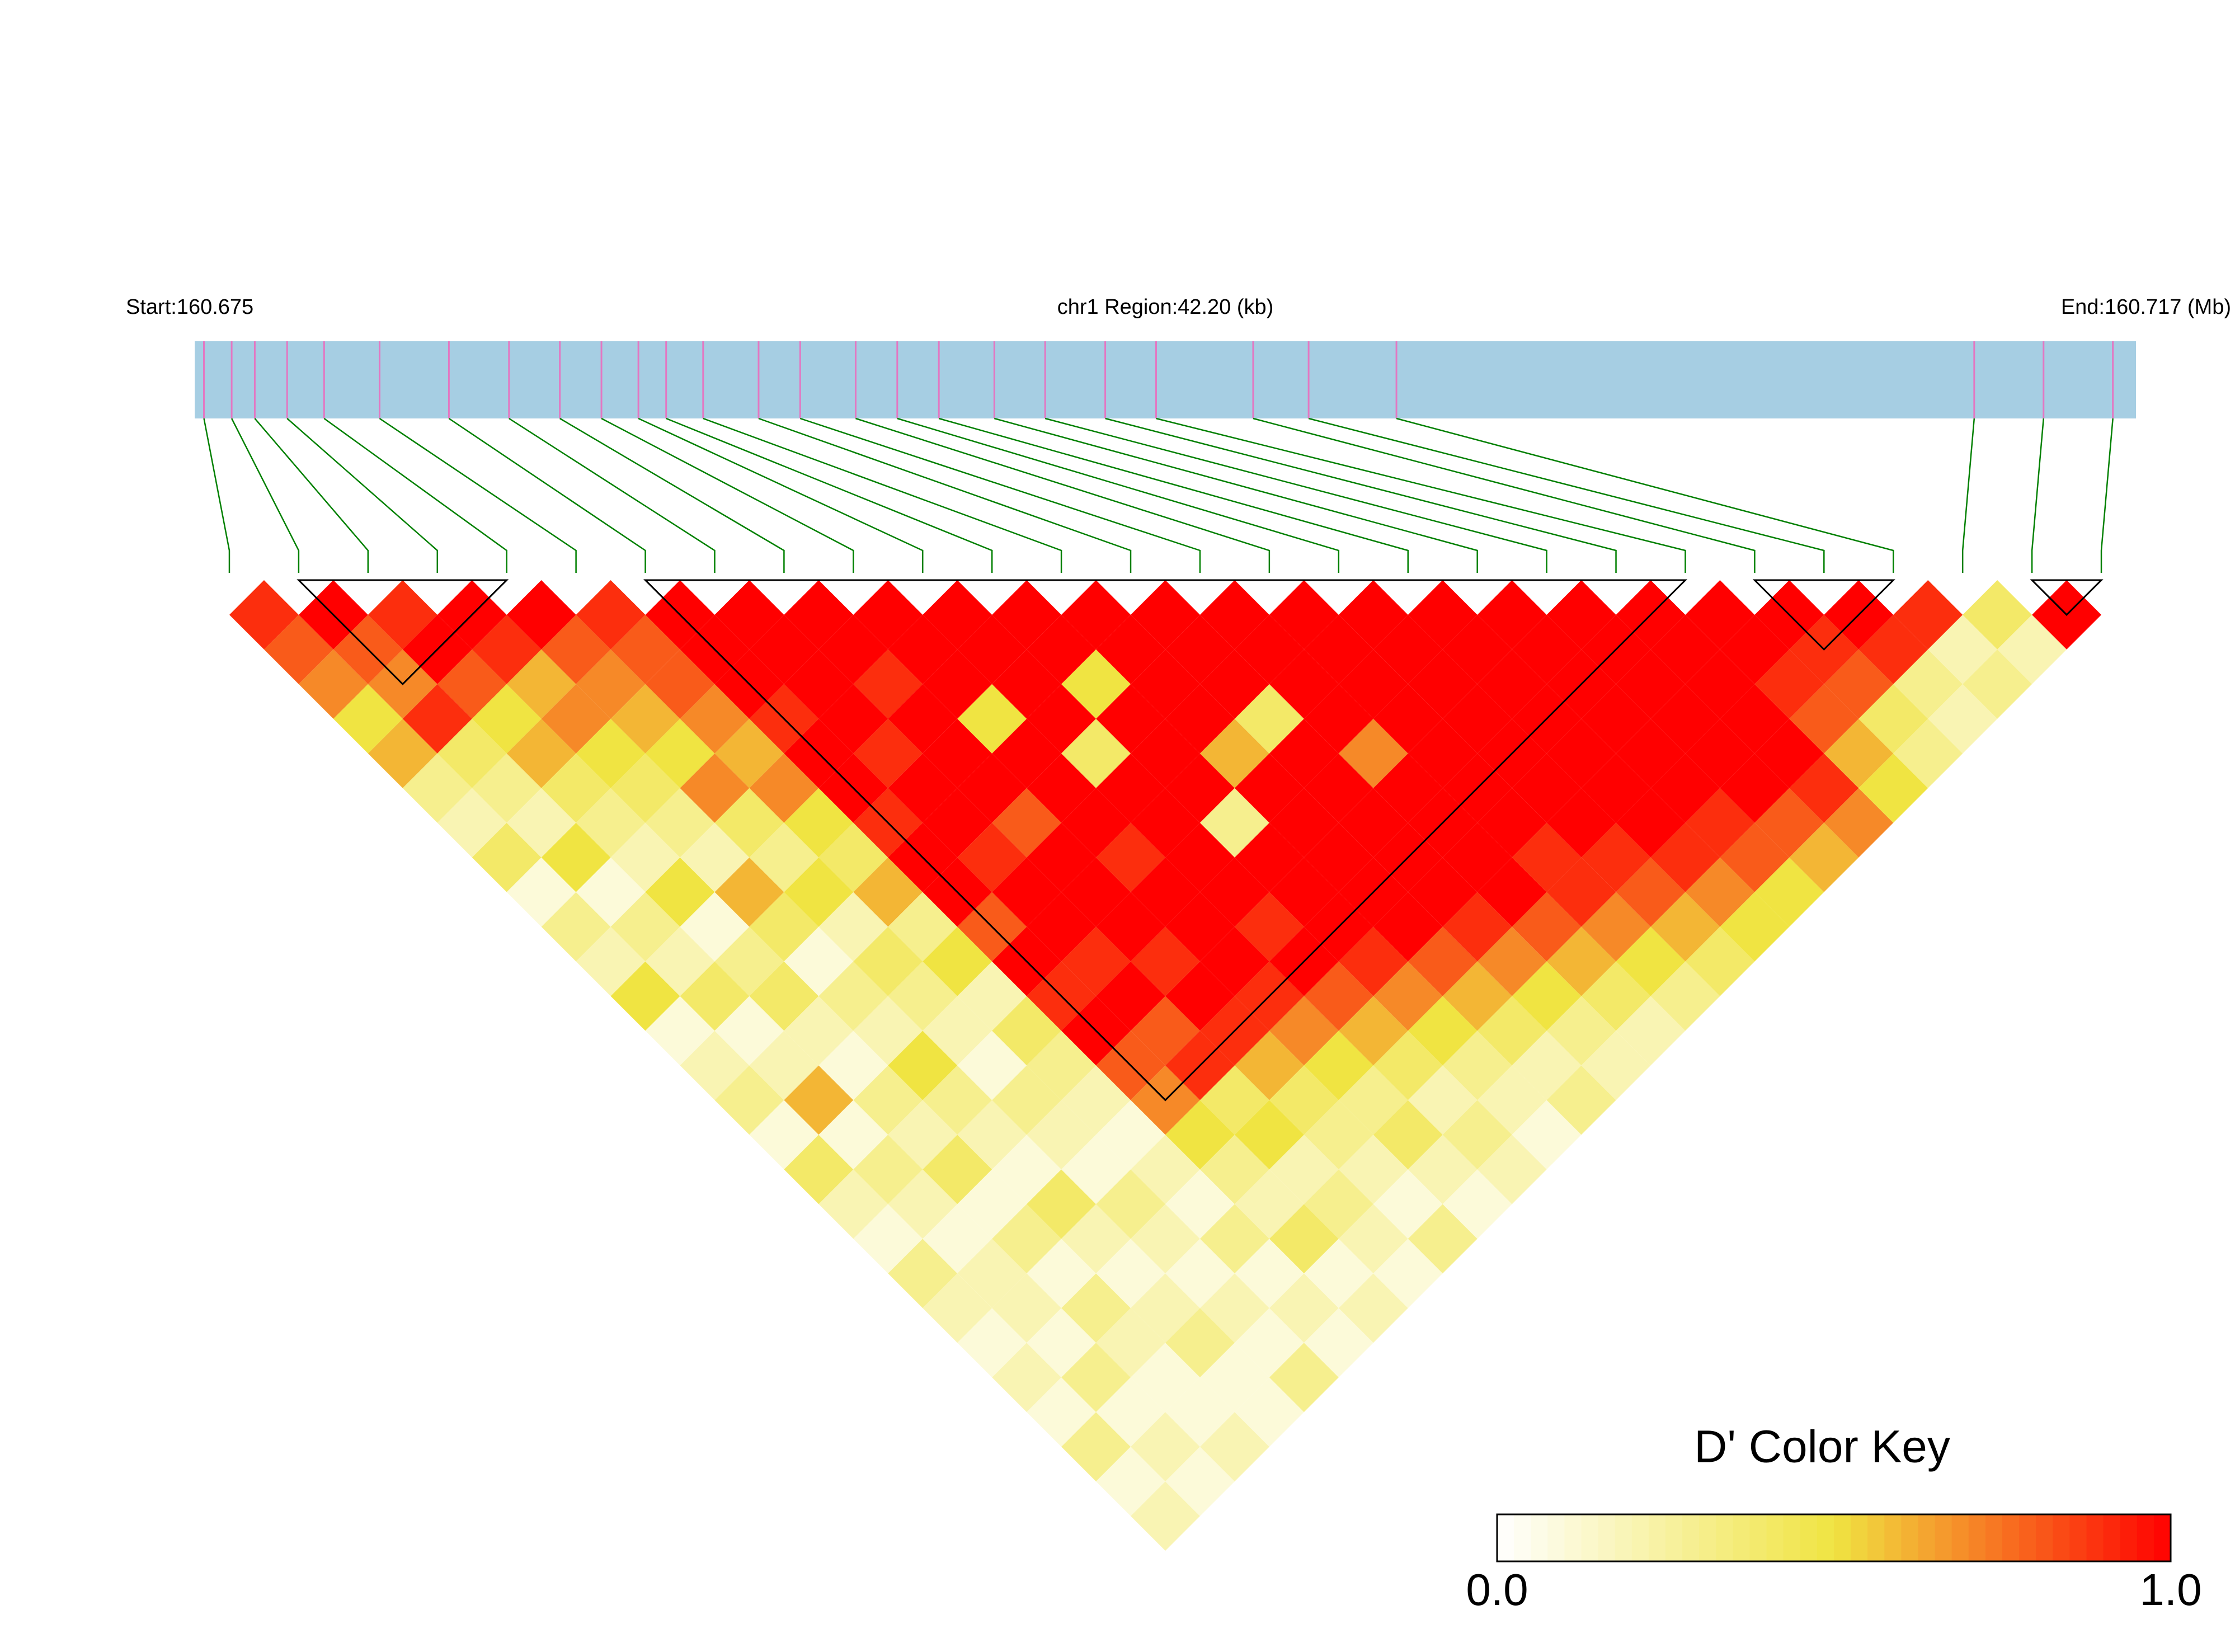 The height and width of the screenshot is (1652, 2235). What do you see at coordinates (1497, 1590) in the screenshot?
I see `color-key-tick-label: 0.0` at bounding box center [1497, 1590].